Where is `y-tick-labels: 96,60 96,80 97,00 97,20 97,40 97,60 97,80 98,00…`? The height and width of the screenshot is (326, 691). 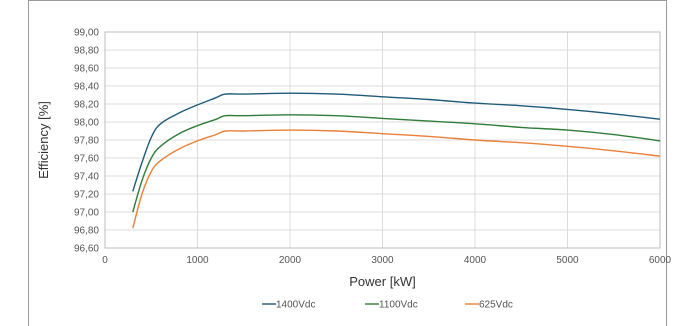 y-tick-labels: 96,60 96,80 97,00 97,20 97,40 97,60 97,80 98,00… is located at coordinates (86, 141).